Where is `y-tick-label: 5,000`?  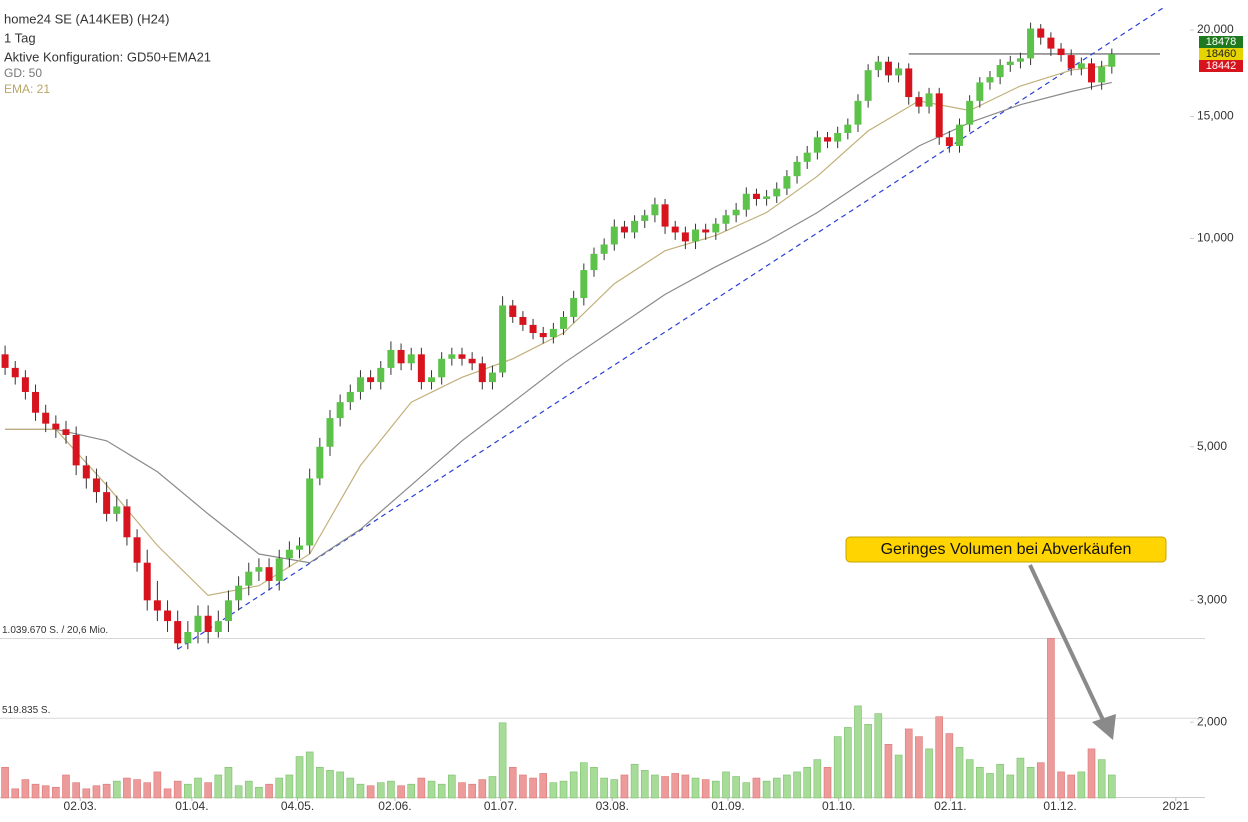 y-tick-label: 5,000 is located at coordinates (1212, 446).